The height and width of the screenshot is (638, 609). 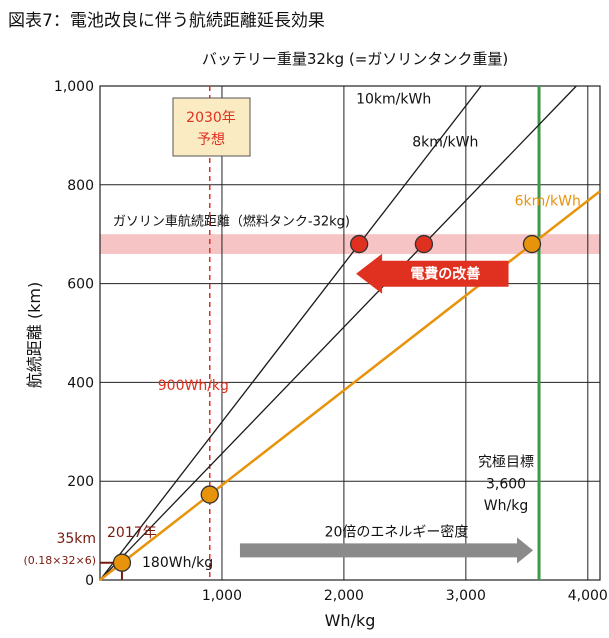 What do you see at coordinates (386, 550) in the screenshot?
I see `arrow-energy-density` at bounding box center [386, 550].